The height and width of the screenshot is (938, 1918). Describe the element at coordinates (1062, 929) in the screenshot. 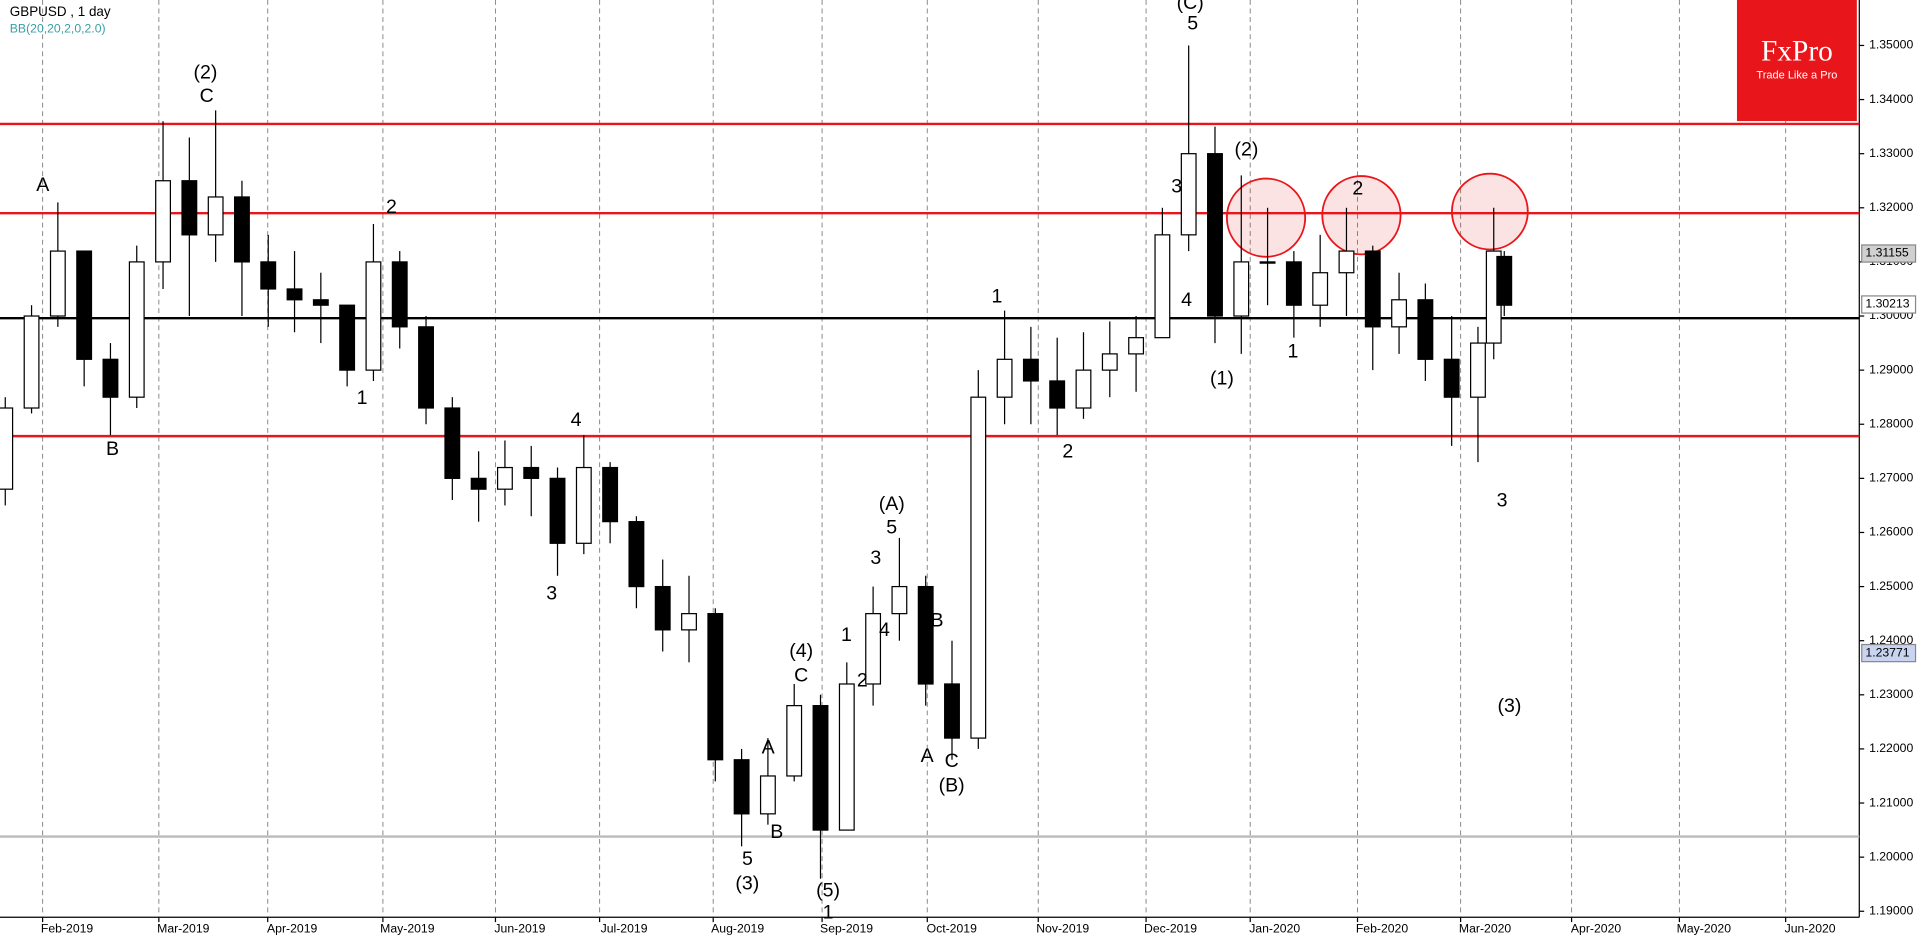

I see `x-tick-label: Nov-2019` at that location.